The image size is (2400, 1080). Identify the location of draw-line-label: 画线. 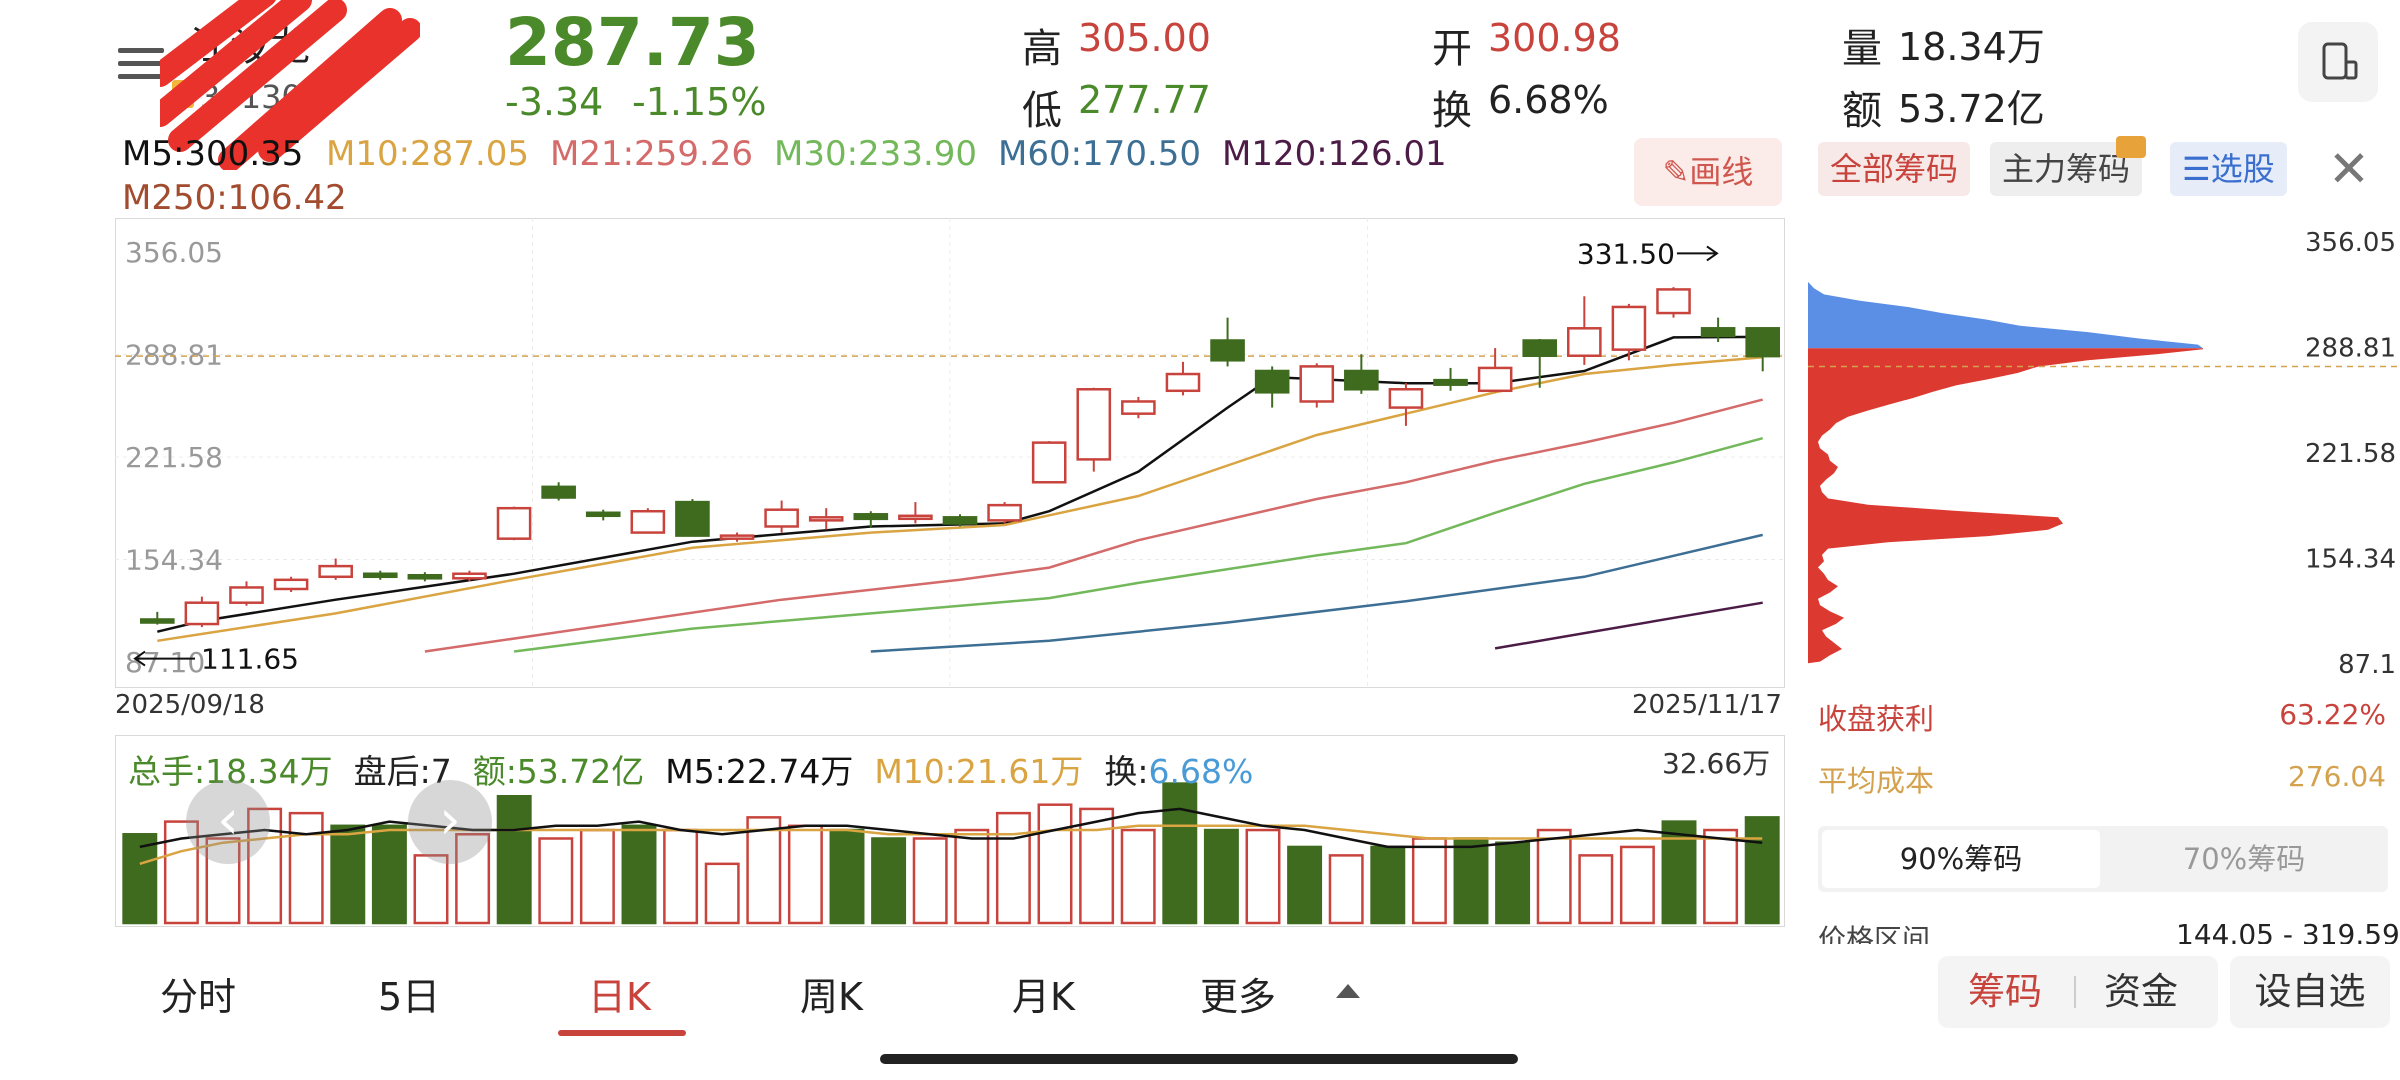
(1721, 172).